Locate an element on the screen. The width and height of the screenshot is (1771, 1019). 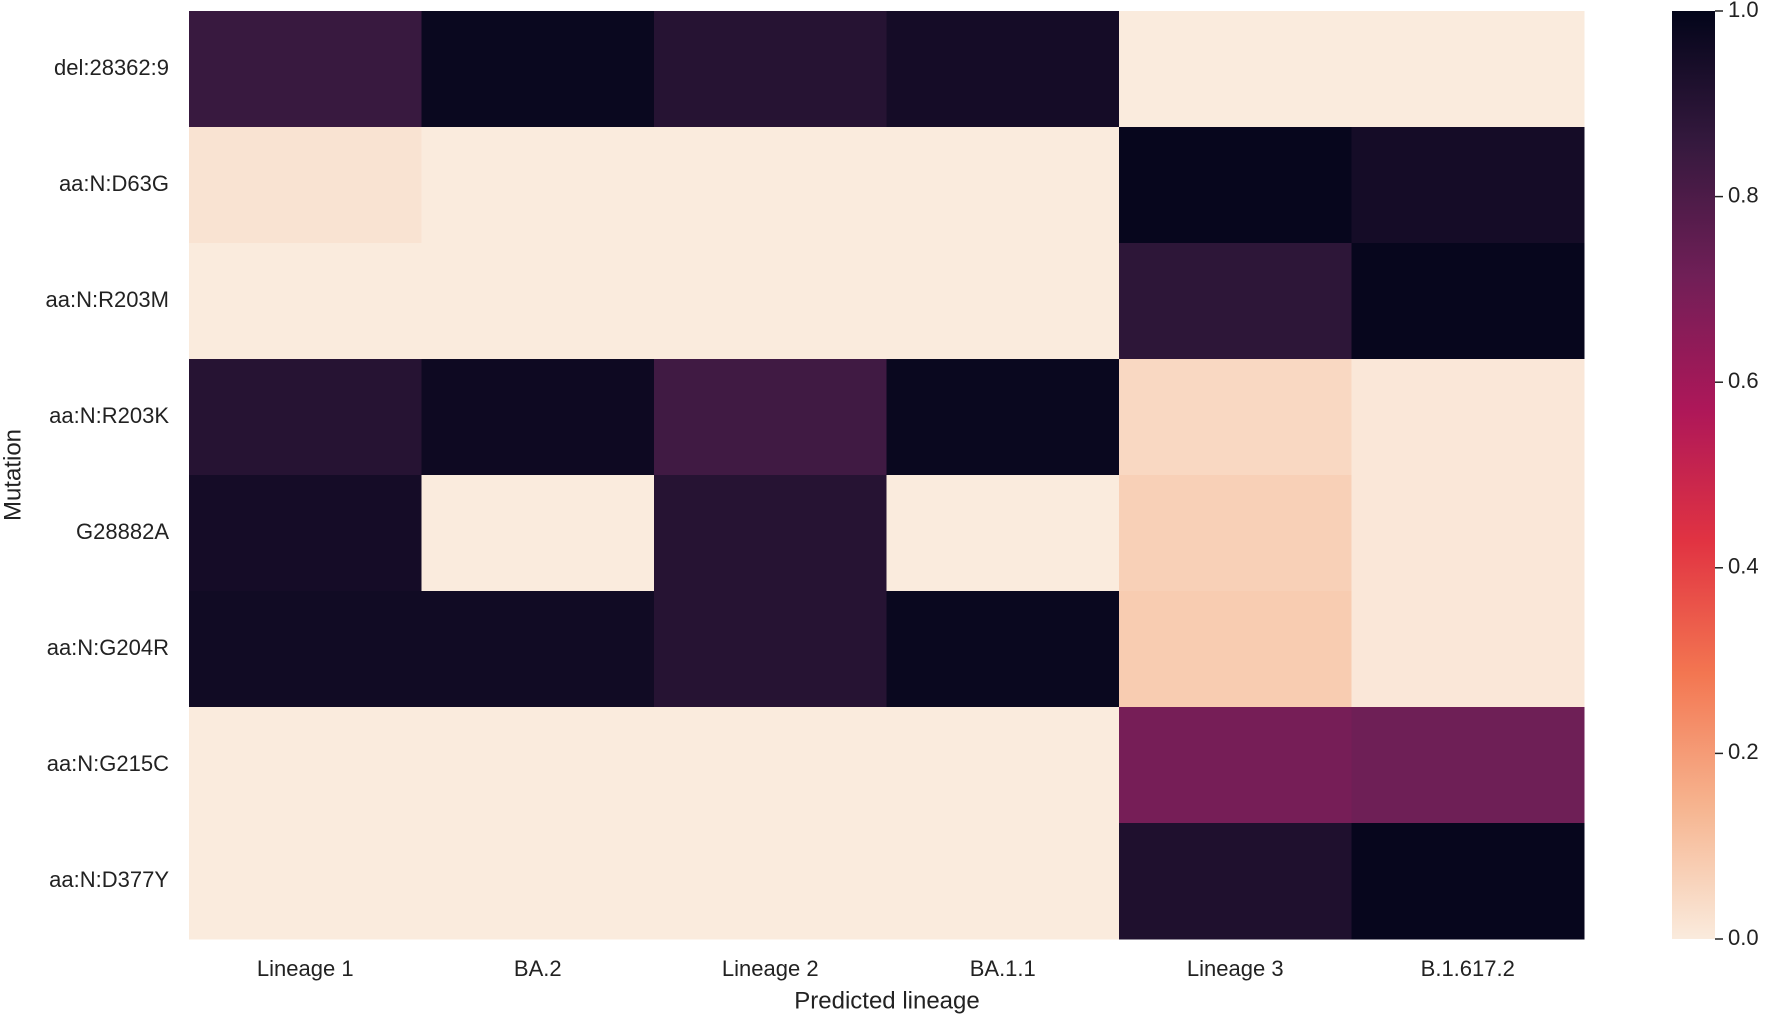
colorbar-tick-label: 0.6 is located at coordinates (1743, 380).